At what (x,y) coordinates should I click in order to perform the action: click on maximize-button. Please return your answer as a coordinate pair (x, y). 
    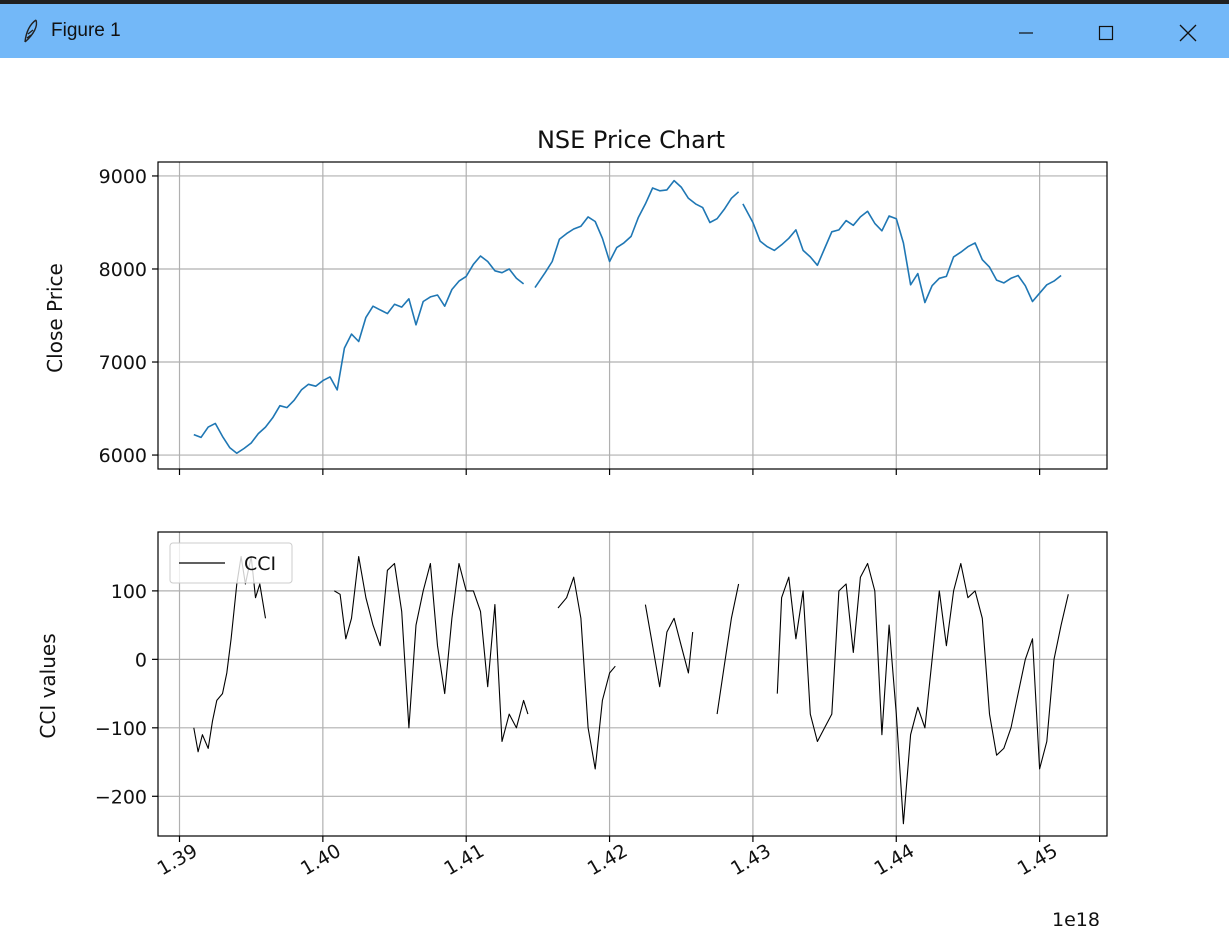
    Looking at the image, I should click on (1106, 33).